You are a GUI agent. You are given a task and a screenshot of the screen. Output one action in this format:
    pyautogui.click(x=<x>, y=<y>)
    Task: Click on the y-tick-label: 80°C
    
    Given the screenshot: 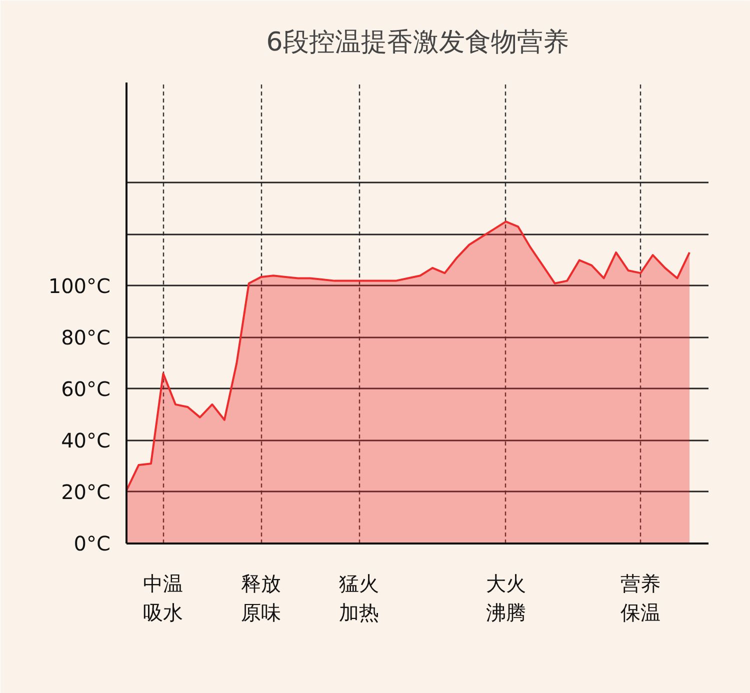 What is the action you would take?
    pyautogui.click(x=86, y=337)
    